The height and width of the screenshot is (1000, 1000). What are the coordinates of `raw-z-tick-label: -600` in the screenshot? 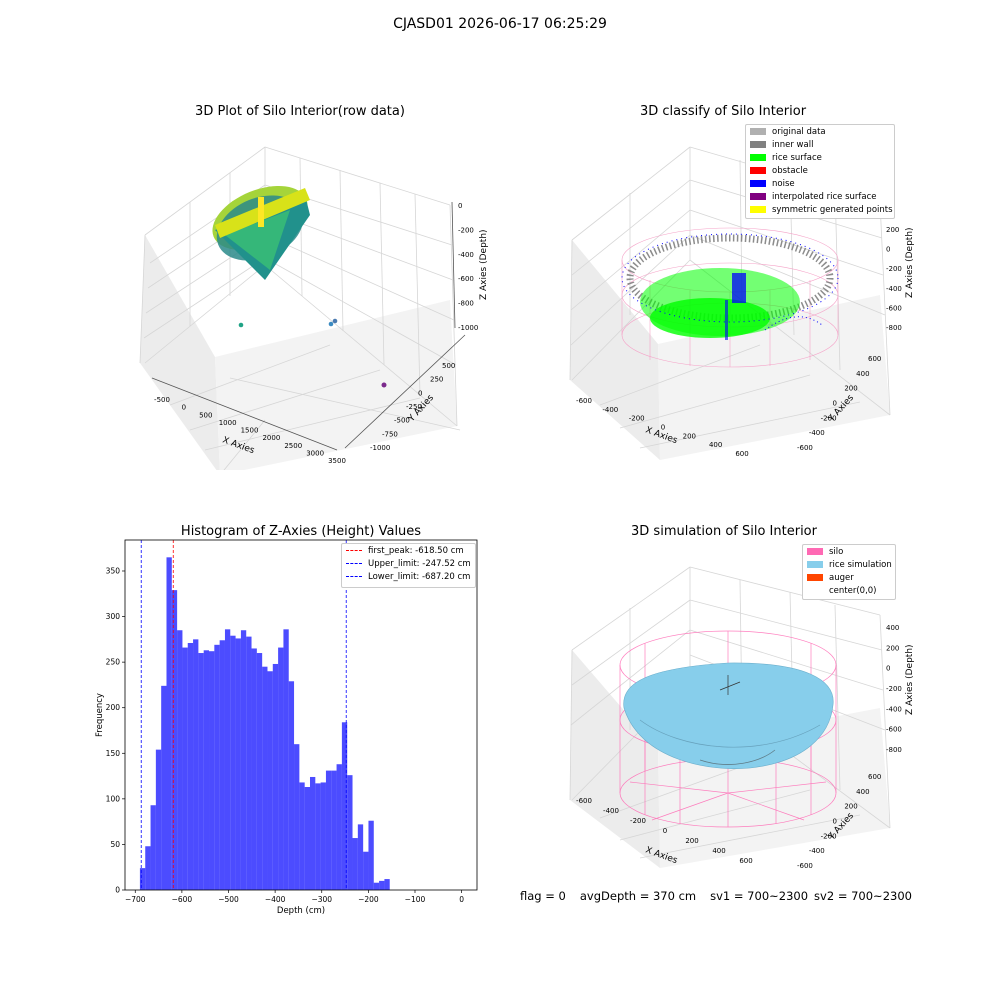 It's located at (466, 279).